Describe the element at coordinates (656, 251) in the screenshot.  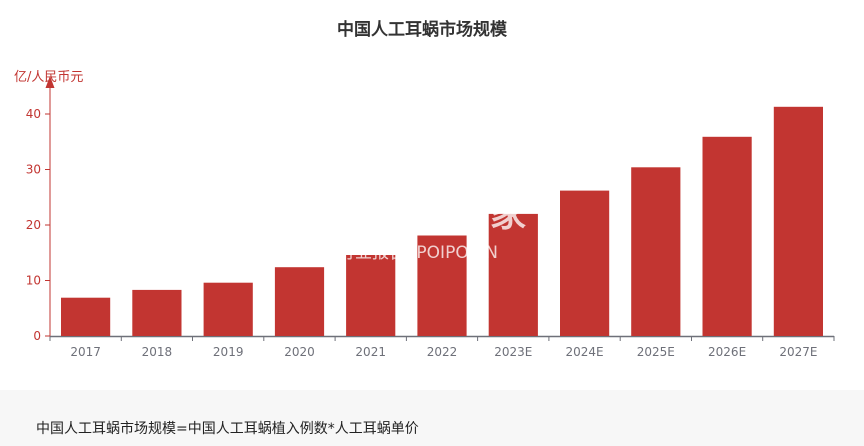
I see `bar-2025E` at that location.